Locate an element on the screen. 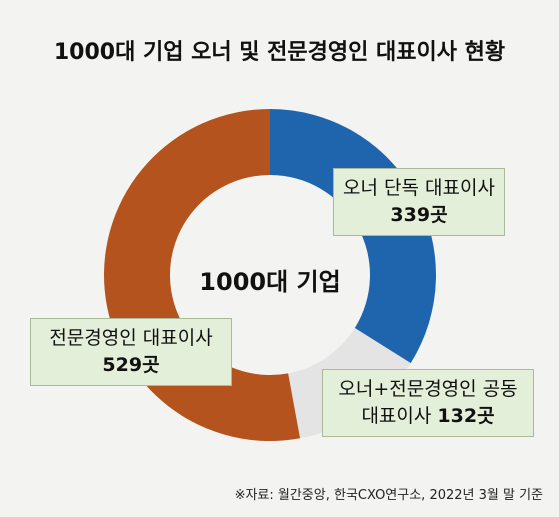  center-label: 1000대 기업 is located at coordinates (270, 282).